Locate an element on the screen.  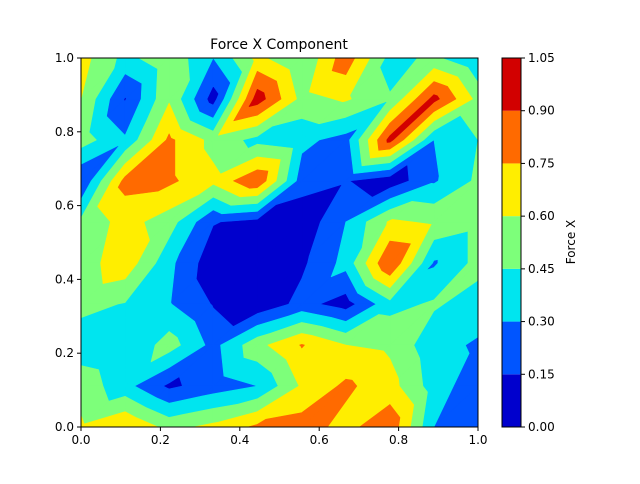
x-tick-label: 0.4 is located at coordinates (239, 440).